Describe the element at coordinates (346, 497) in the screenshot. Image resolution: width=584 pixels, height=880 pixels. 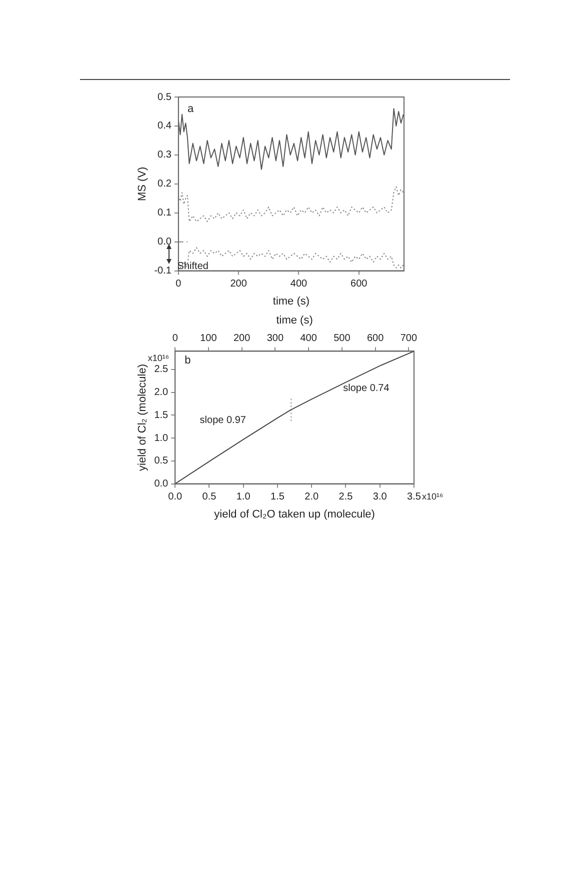
I see `x-tick-label: 2.5` at that location.